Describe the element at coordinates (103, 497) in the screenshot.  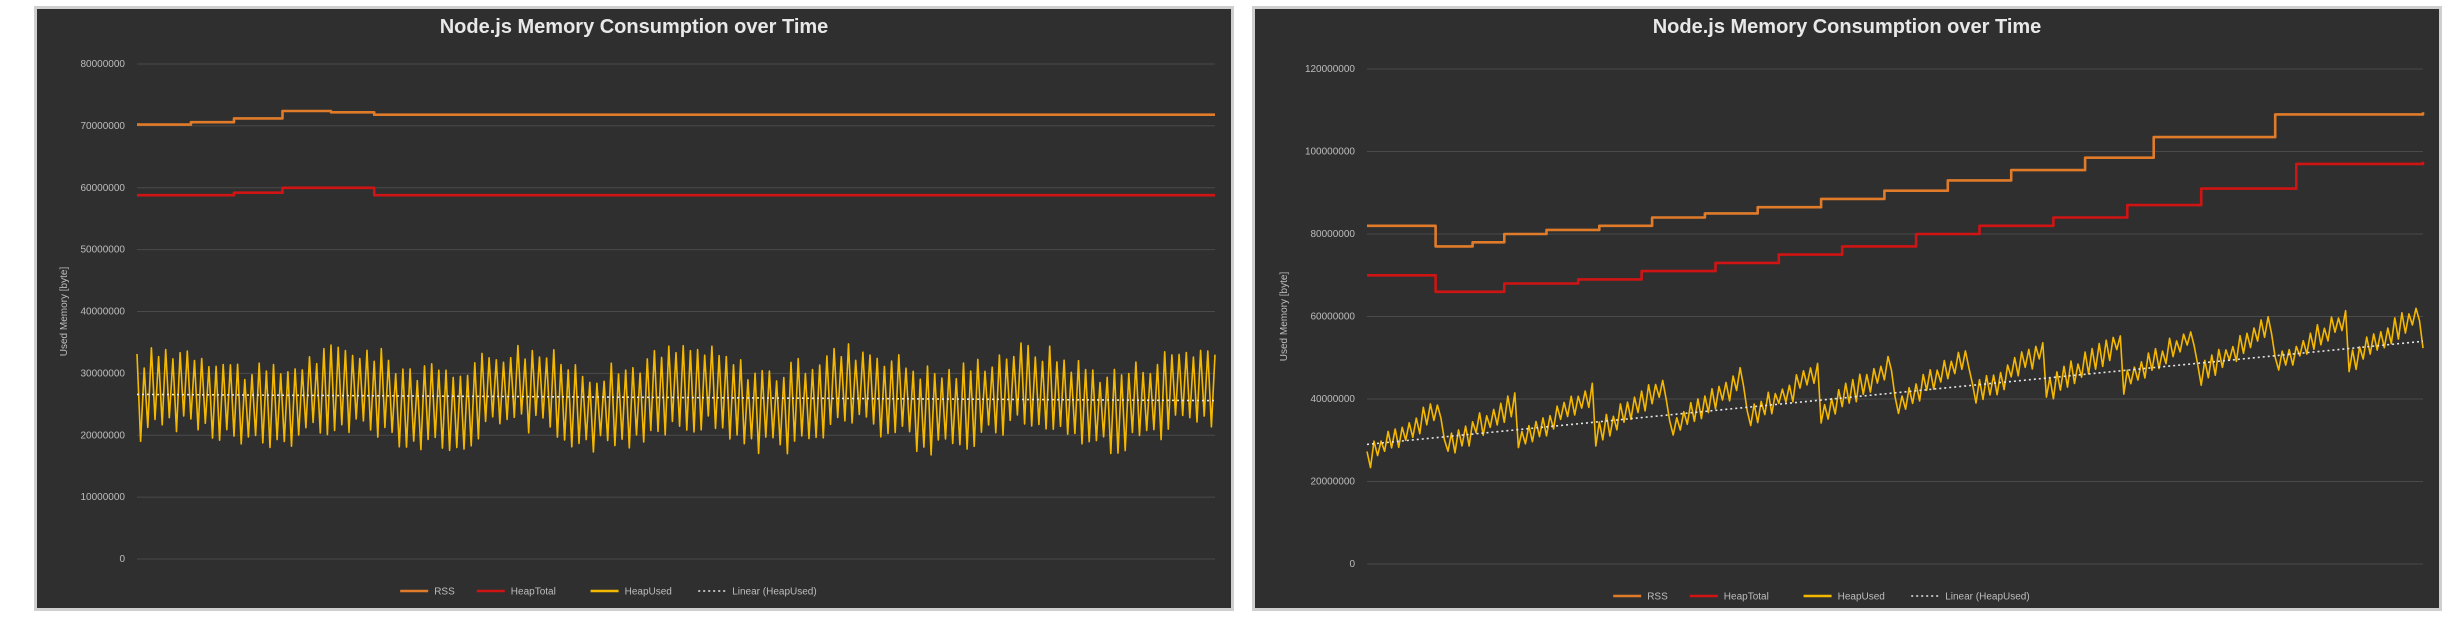
I see `y-tick-label: 10000000` at that location.